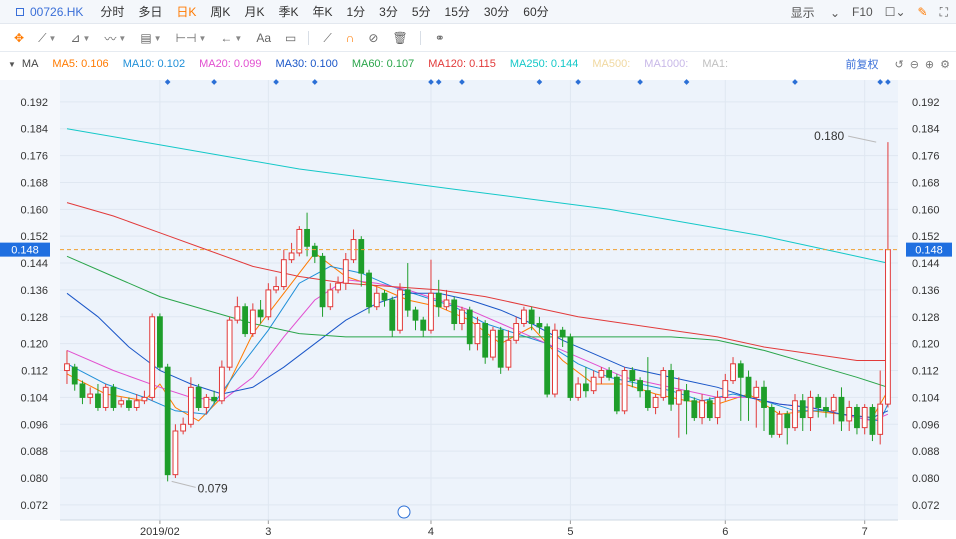  What do you see at coordinates (862, 12) in the screenshot?
I see `f10-button: F10` at bounding box center [862, 12].